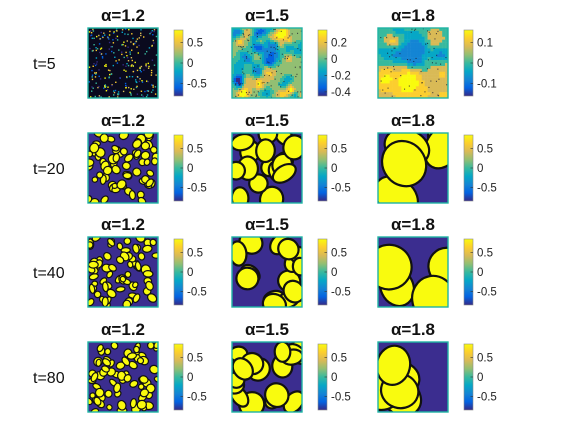 This screenshot has width=584, height=438. What do you see at coordinates (49, 273) in the screenshot?
I see `row-label: t=40` at bounding box center [49, 273].